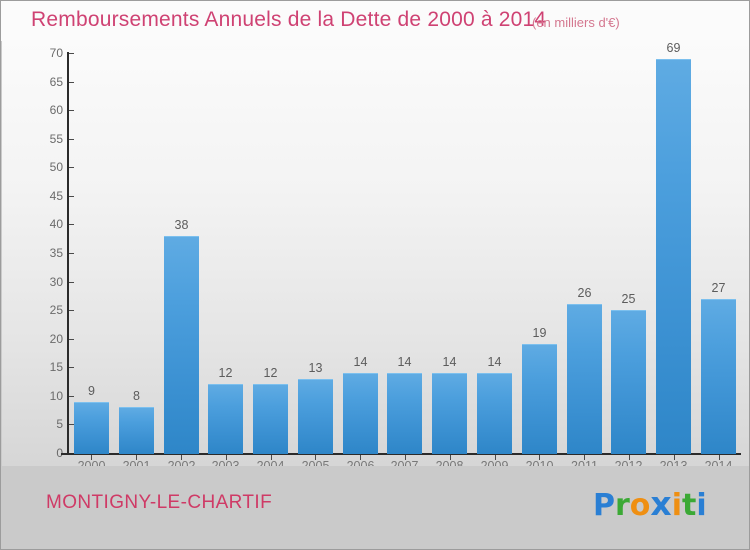  What do you see at coordinates (673, 48) in the screenshot?
I see `bar-value-label: 69` at bounding box center [673, 48].